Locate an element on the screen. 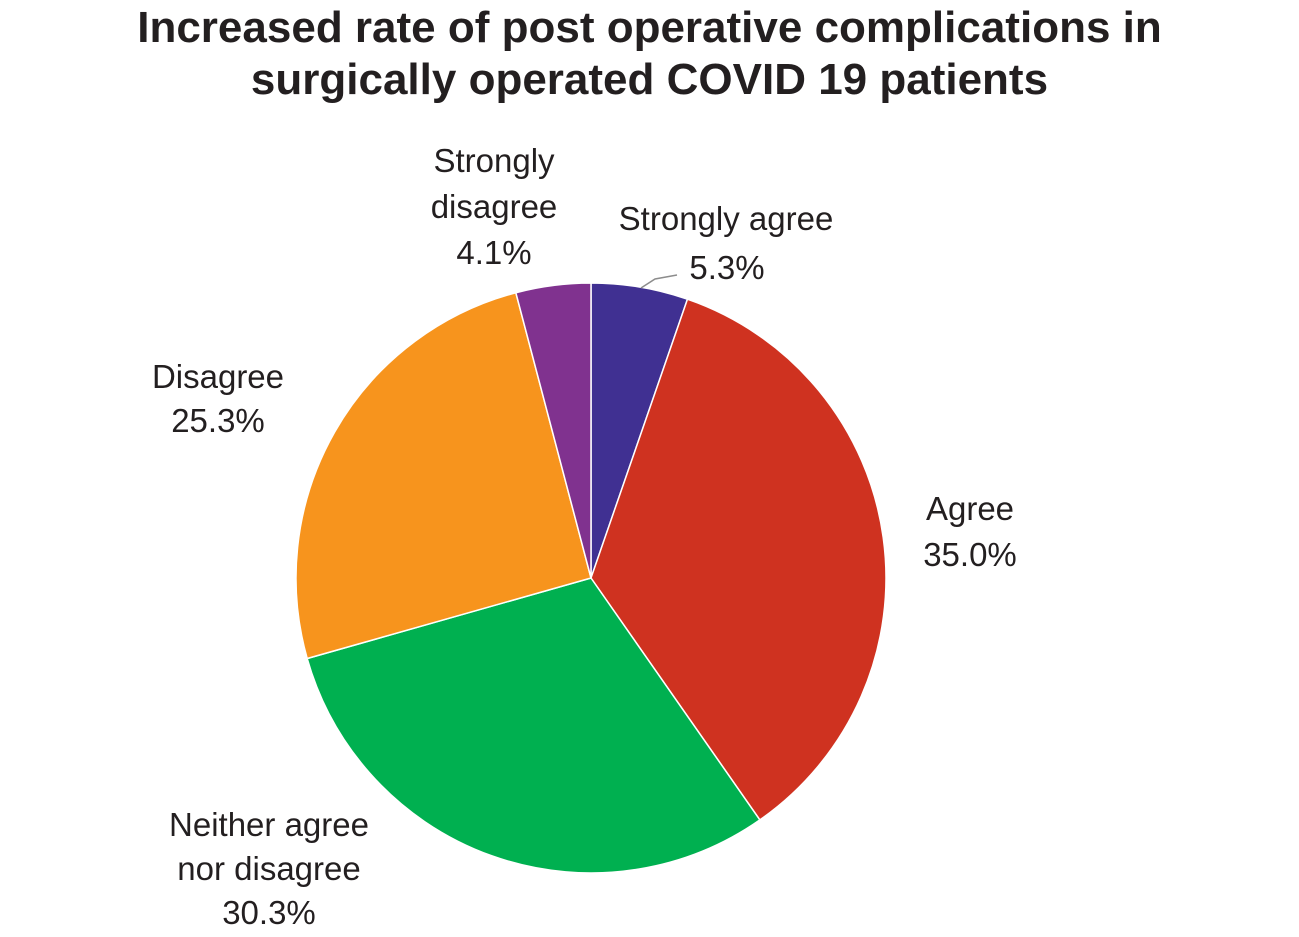 The height and width of the screenshot is (937, 1299). slice-value-strongly-disagree: 4.1% is located at coordinates (493, 252).